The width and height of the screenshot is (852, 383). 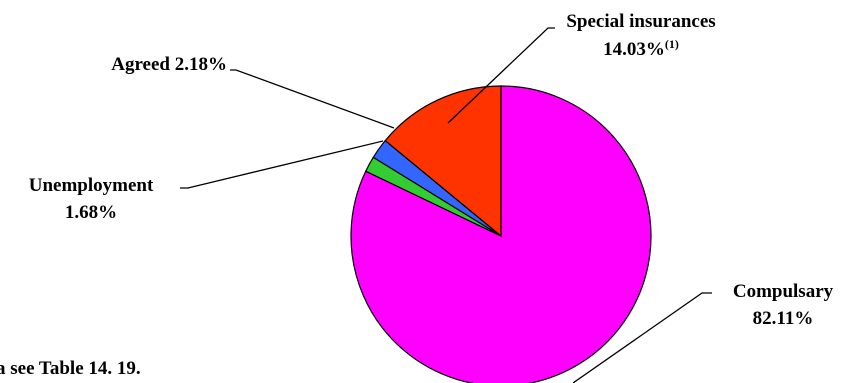 What do you see at coordinates (91, 185) in the screenshot?
I see `label-unemployment-name: Unemployment` at bounding box center [91, 185].